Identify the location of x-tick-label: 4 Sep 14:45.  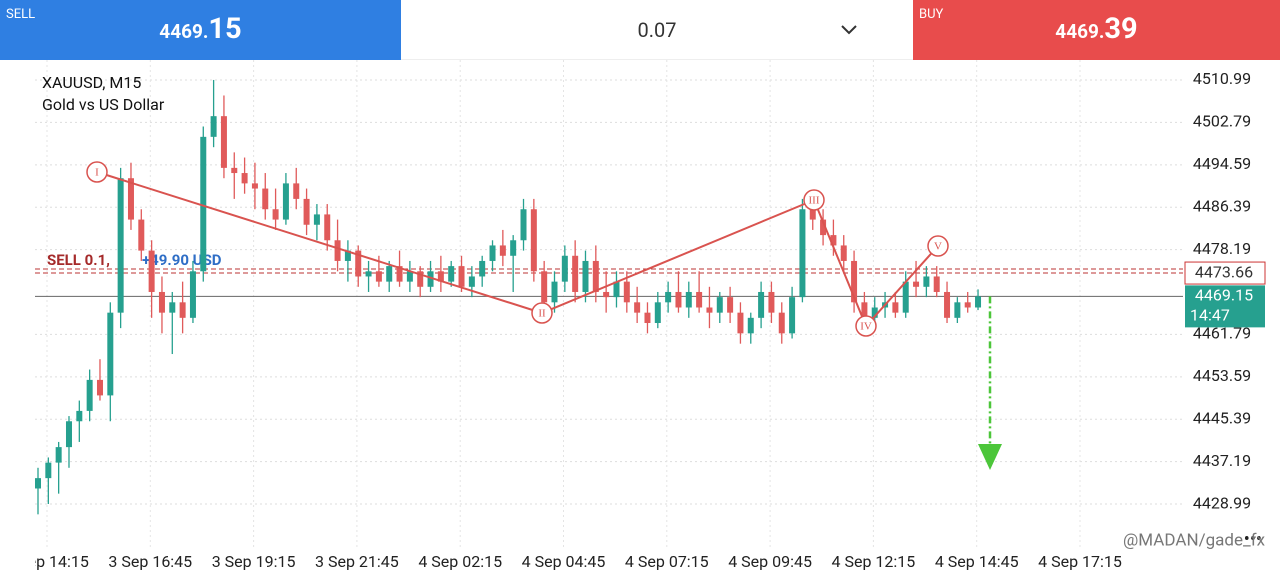
(977, 561).